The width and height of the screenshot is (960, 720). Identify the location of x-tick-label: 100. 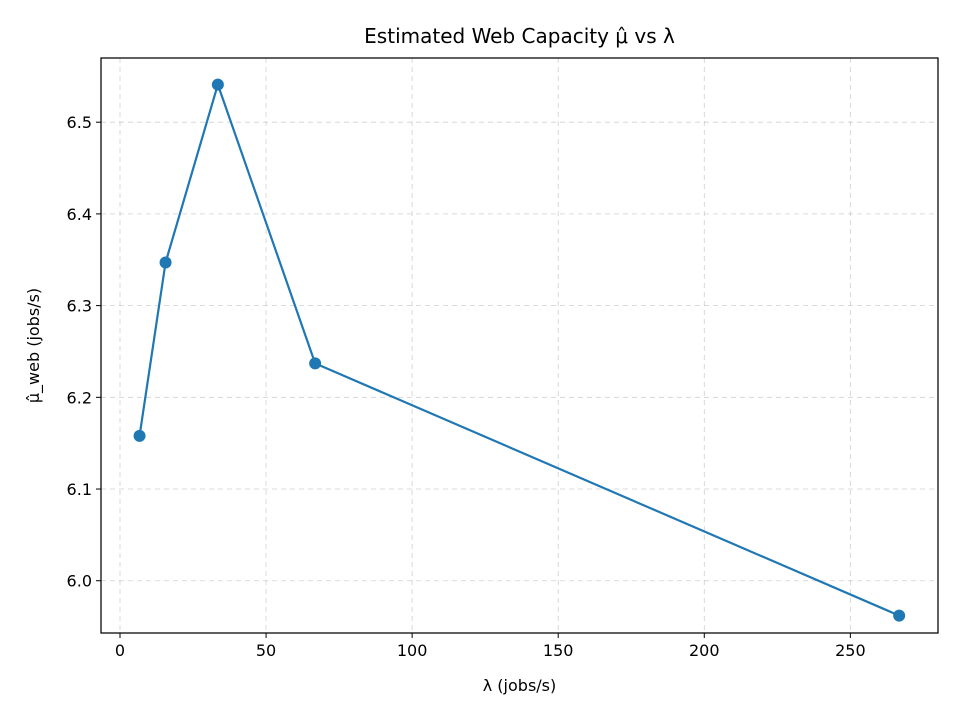
(412, 650).